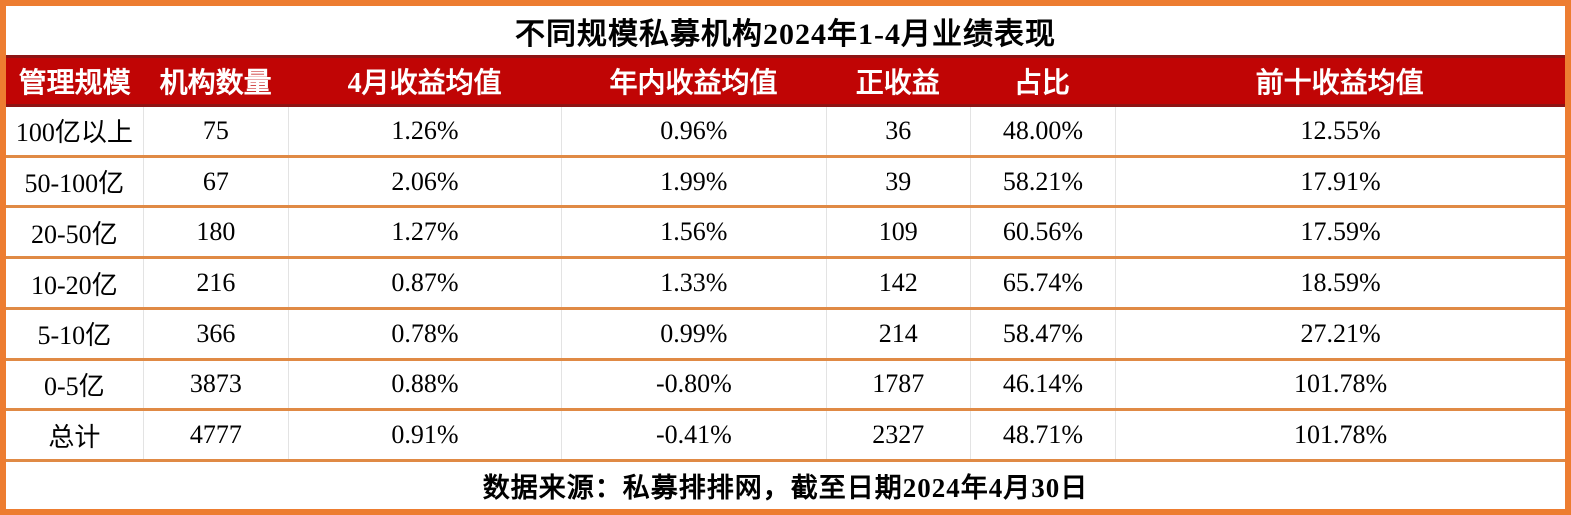  I want to click on table-title: 不同规模私募机构2024年1-4月业绩表现, so click(785, 34).